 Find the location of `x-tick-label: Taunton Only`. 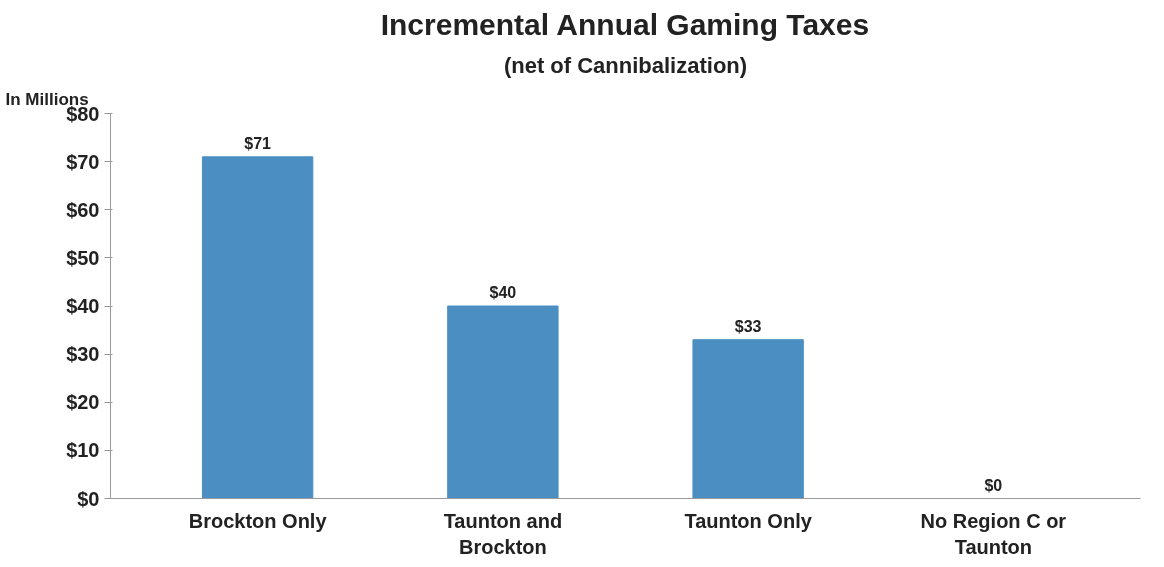

x-tick-label: Taunton Only is located at coordinates (748, 520).